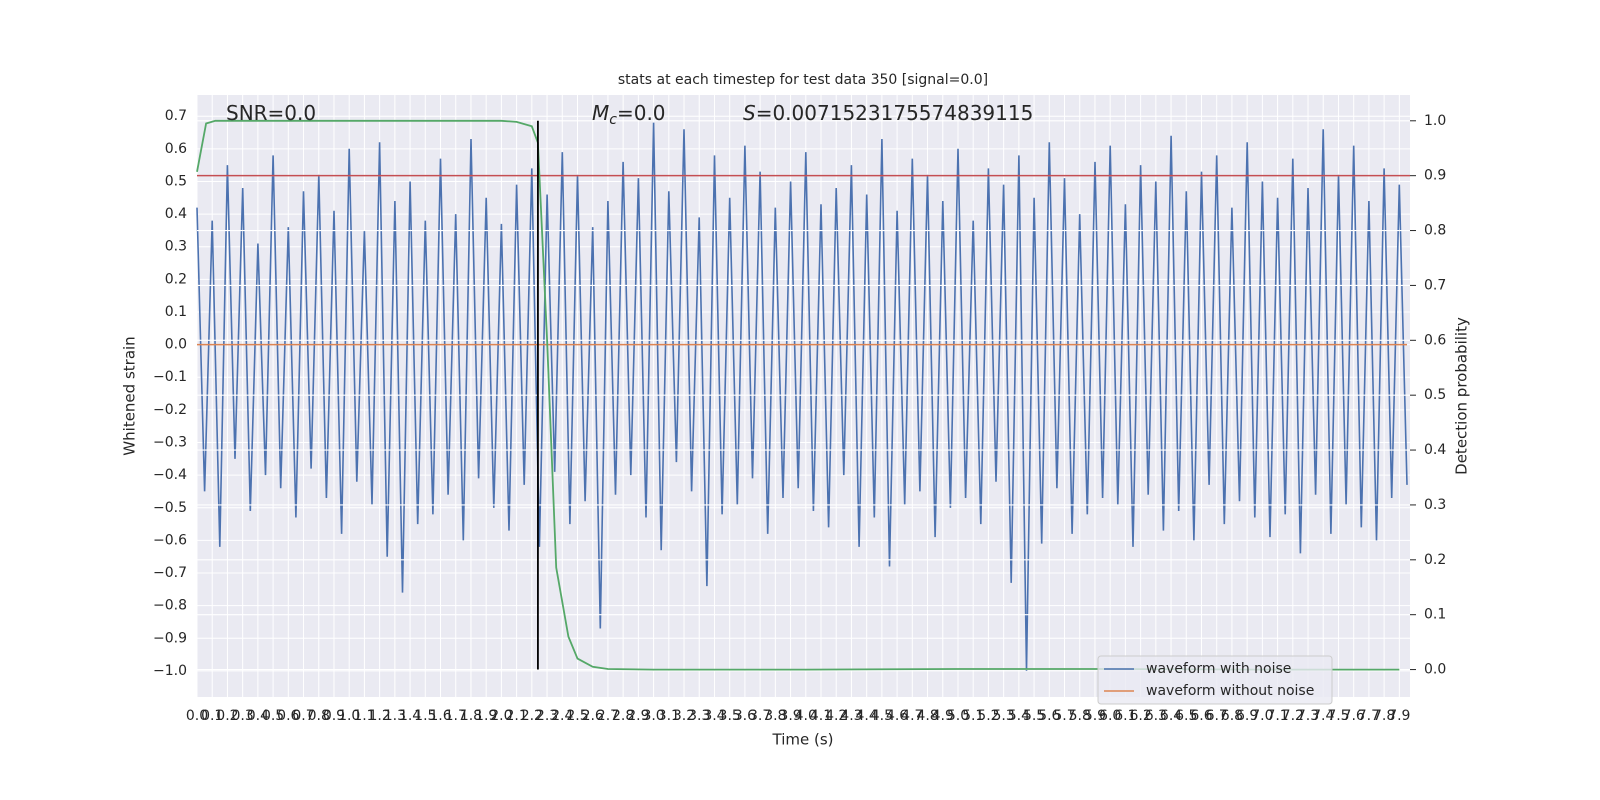 This screenshot has width=1600, height=800. What do you see at coordinates (440, 716) in the screenshot?
I see `x-tick-label: 1.6` at bounding box center [440, 716].